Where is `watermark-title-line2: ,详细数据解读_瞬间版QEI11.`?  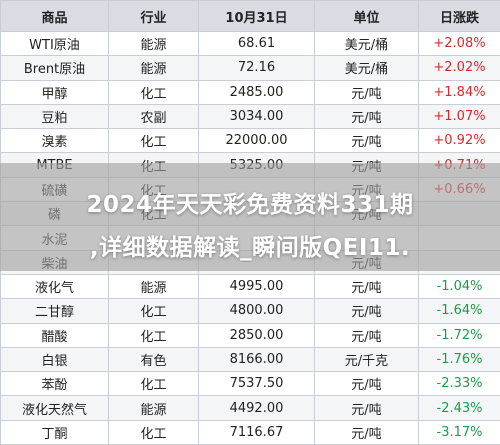 watermark-title-line2: ,详细数据解读_瞬间版QEI11. is located at coordinates (250, 245).